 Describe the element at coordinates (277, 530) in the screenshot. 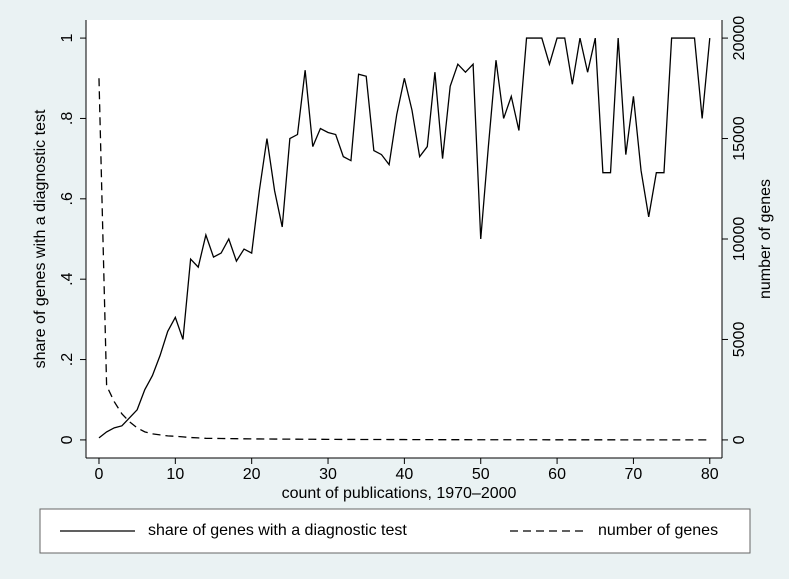

I see `legend-label: share of genes with a diagnostic test` at that location.